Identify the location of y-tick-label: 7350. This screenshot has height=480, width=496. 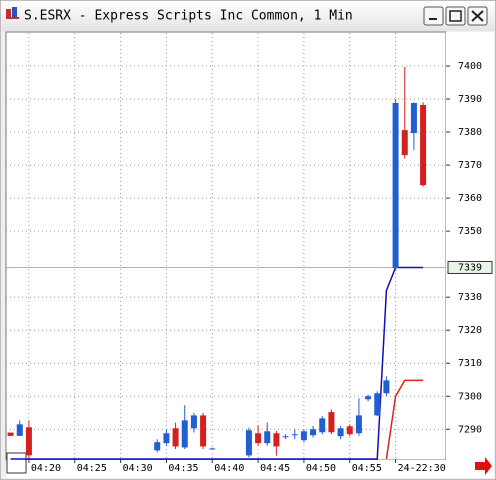
(470, 231).